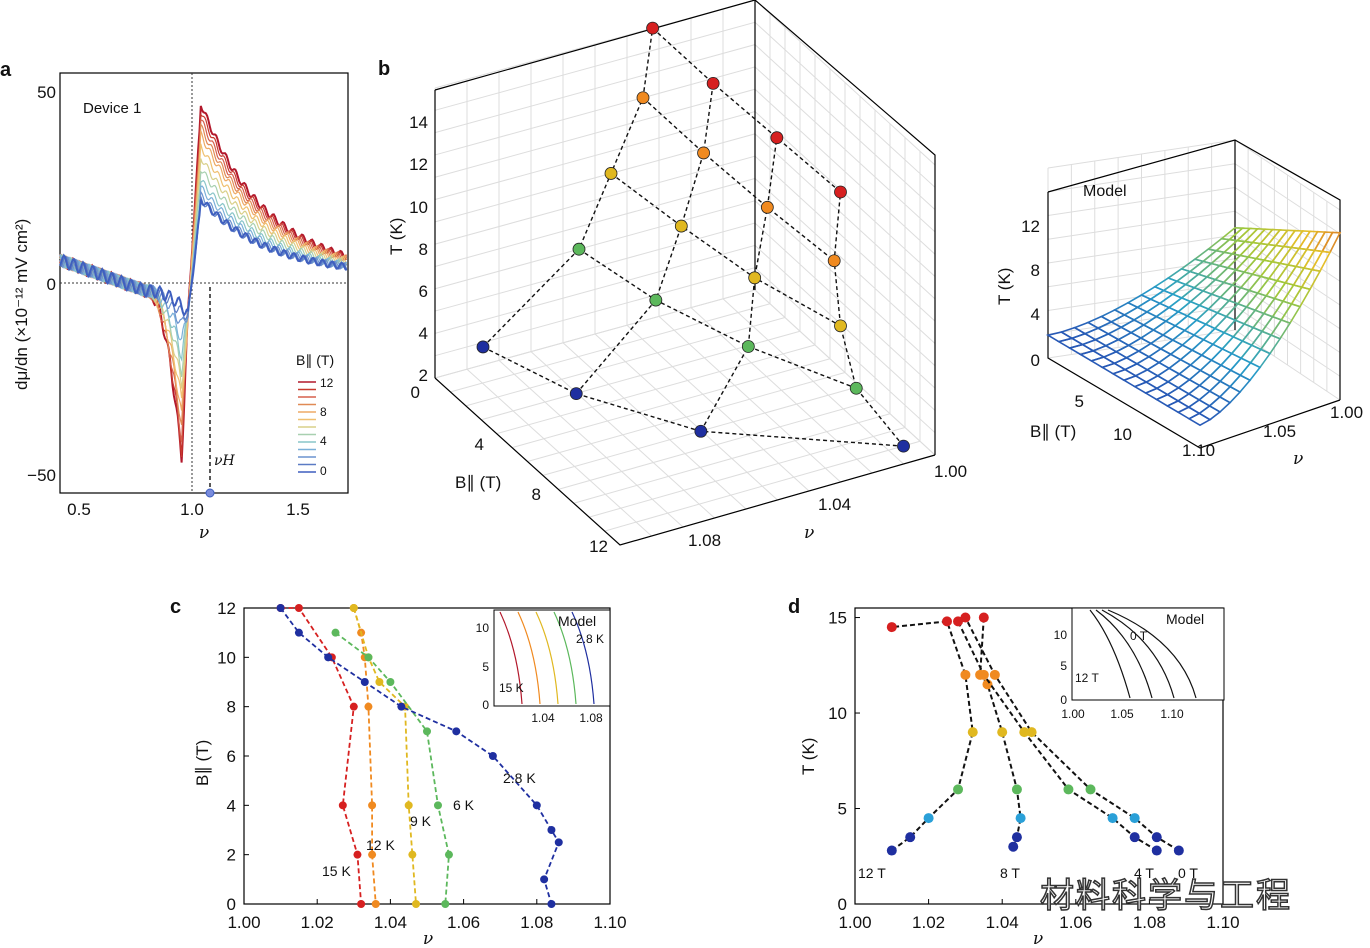 The height and width of the screenshot is (948, 1370). Describe the element at coordinates (231, 904) in the screenshot. I see `c-ytick-0: 0` at that location.